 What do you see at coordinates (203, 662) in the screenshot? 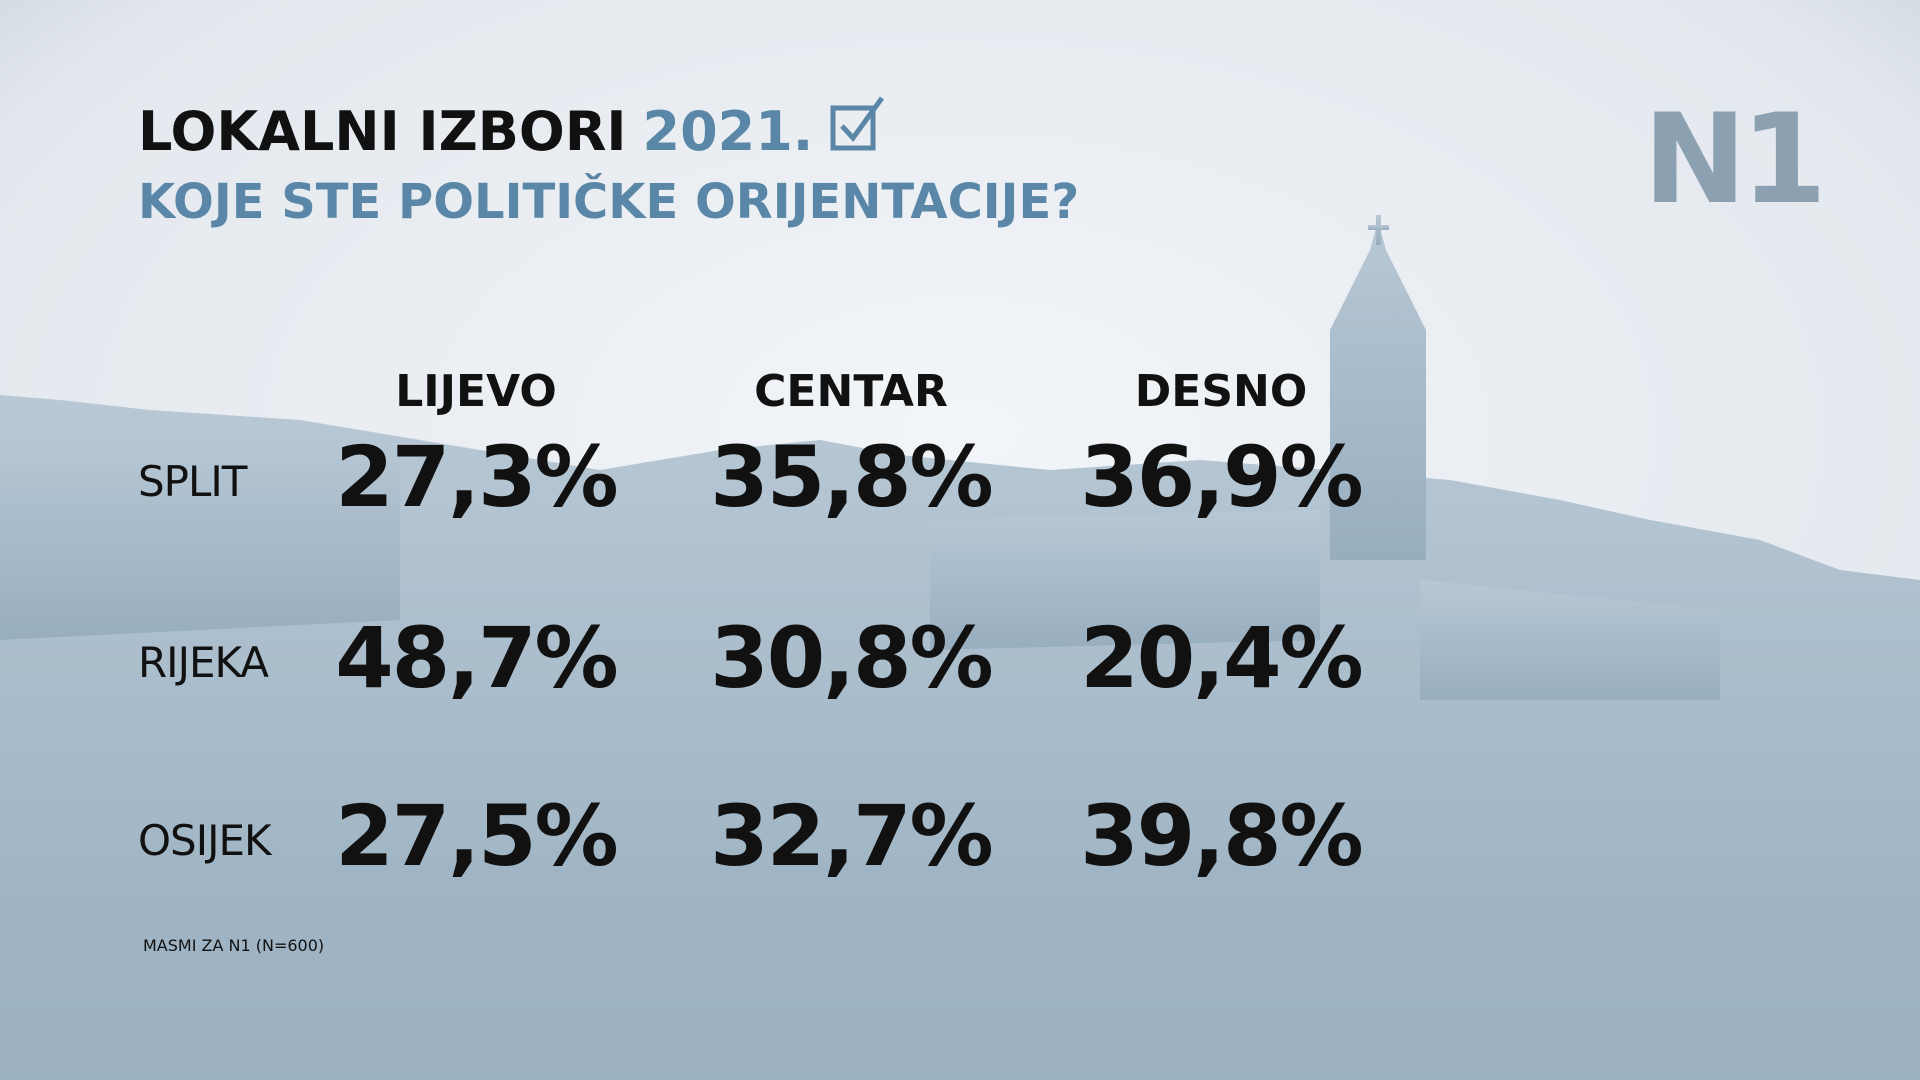
I see `row-label: RIJEKA` at bounding box center [203, 662].